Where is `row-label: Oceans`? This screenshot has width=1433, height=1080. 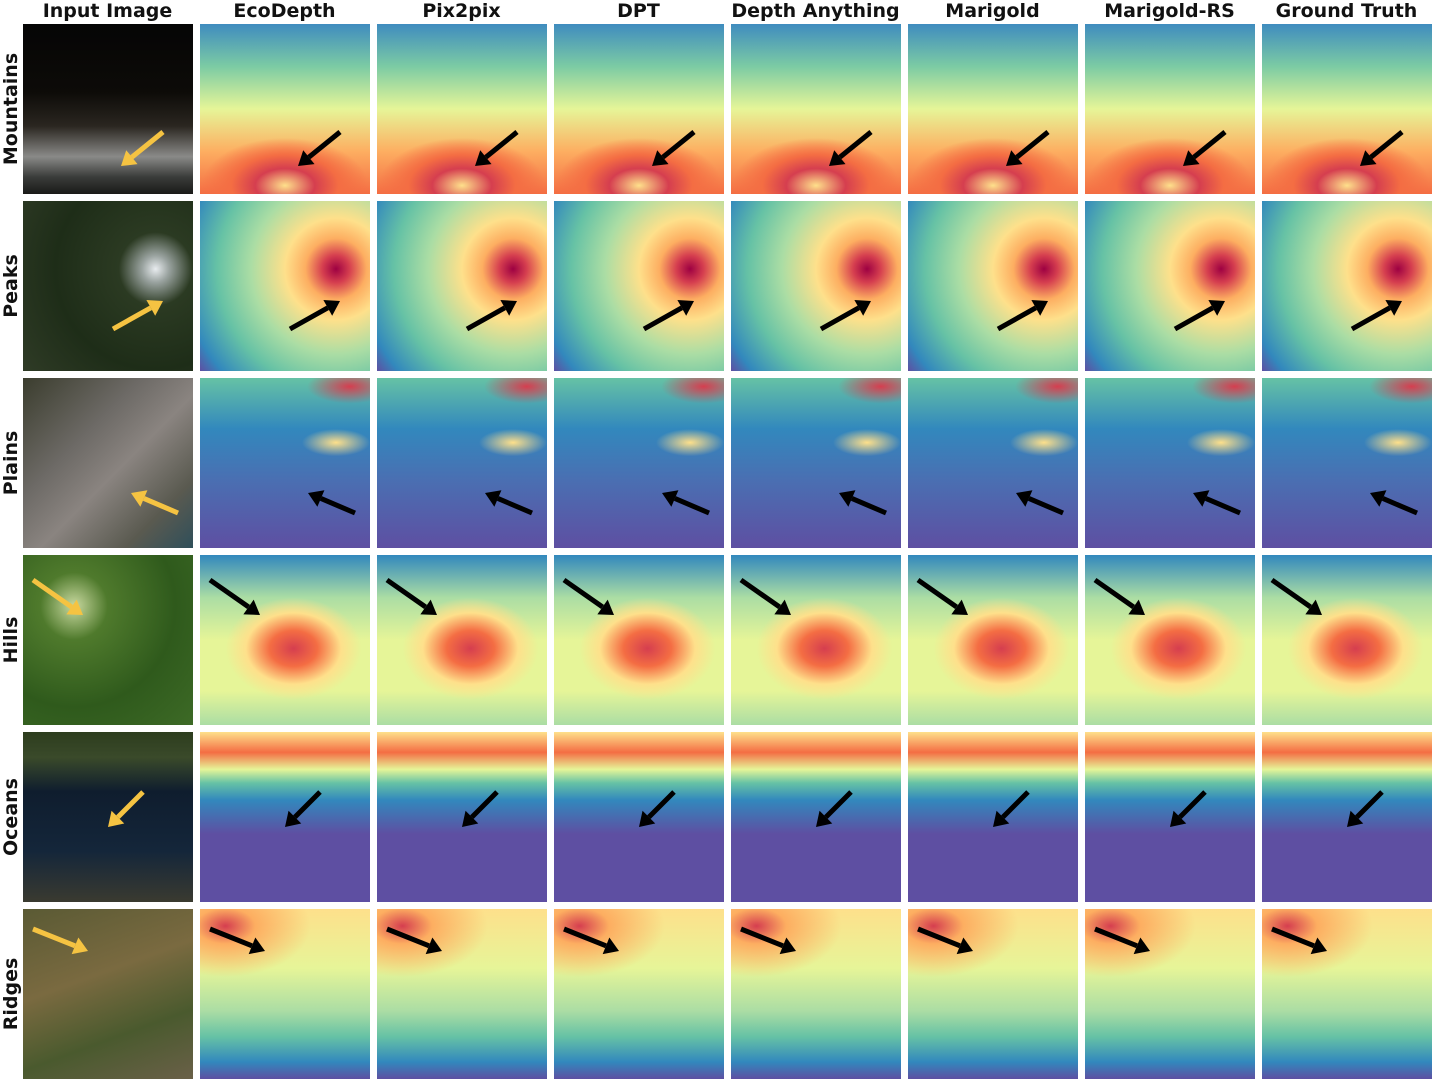 row-label: Oceans is located at coordinates (11, 817).